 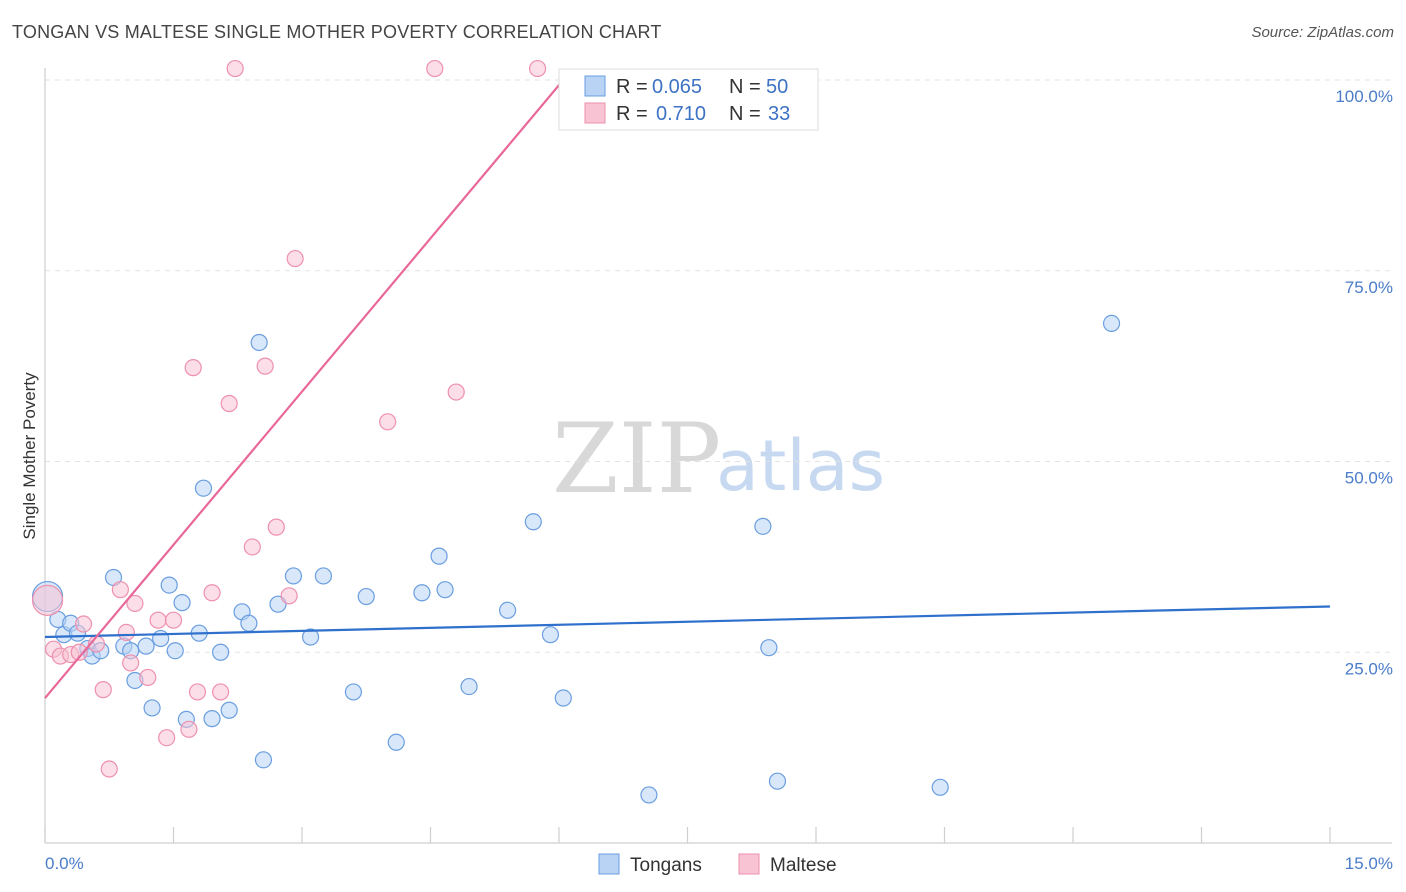 I want to click on legend-r-value-tongans: 0.065, so click(x=677, y=87).